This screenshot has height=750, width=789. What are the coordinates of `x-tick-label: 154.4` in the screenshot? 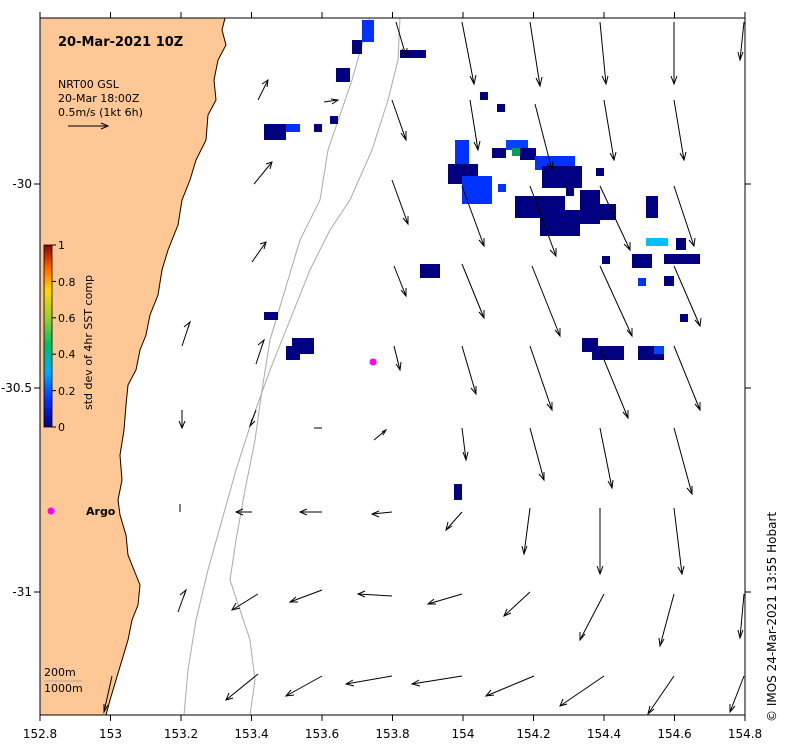 It's located at (604, 734).